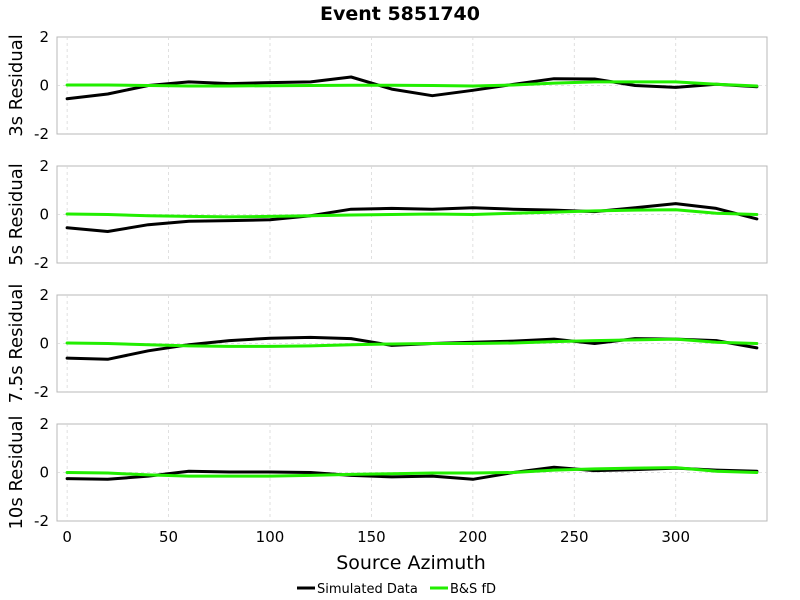  I want to click on y-axis-title: 3s Residual, so click(16, 85).